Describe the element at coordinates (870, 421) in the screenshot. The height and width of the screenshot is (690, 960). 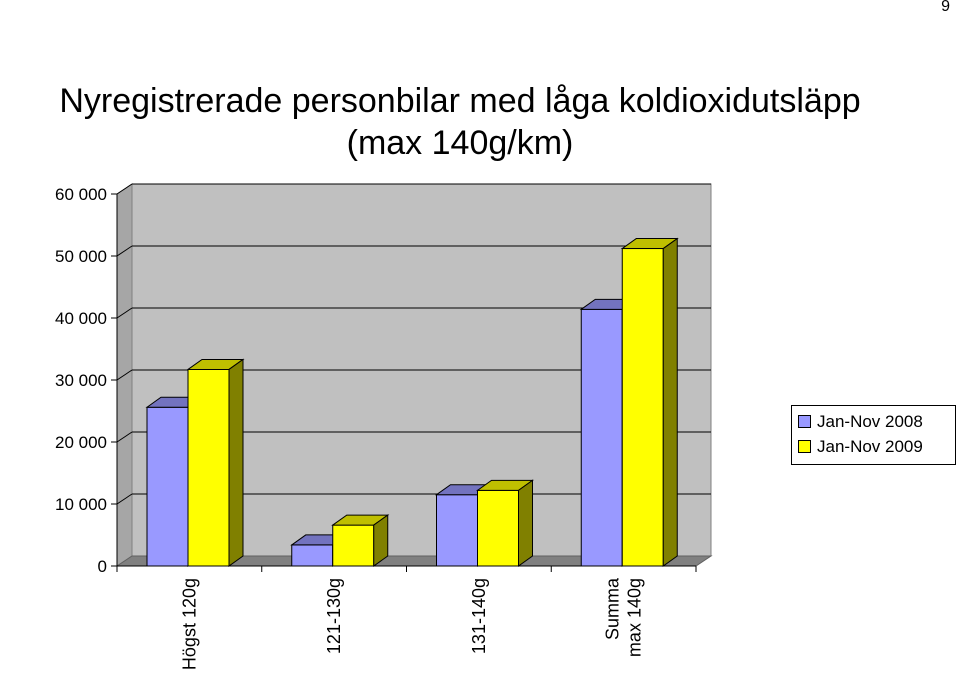
I see `legend-label-2008: Jan-Nov 2008` at that location.